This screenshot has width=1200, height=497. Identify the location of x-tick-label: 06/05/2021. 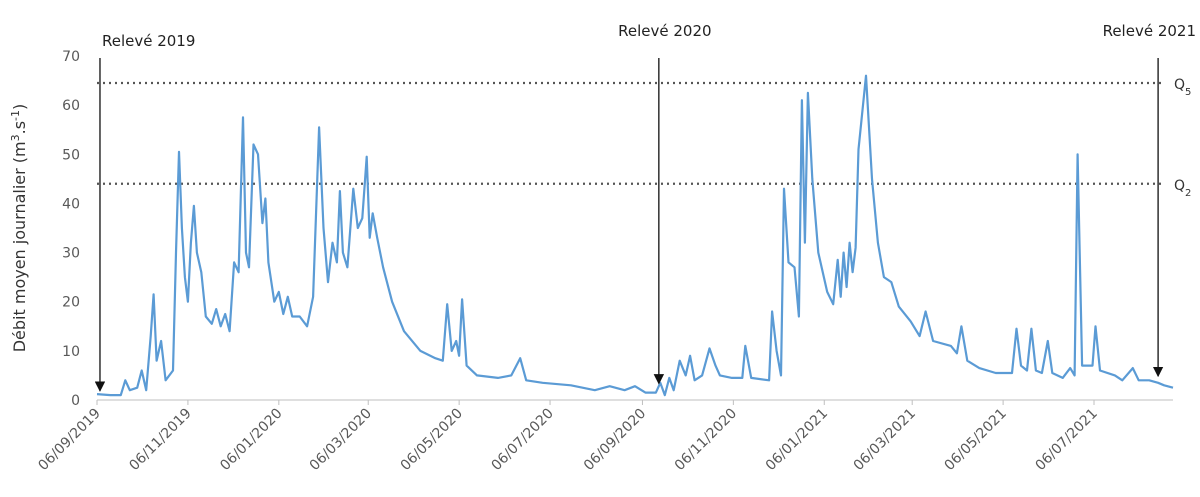
(976, 440).